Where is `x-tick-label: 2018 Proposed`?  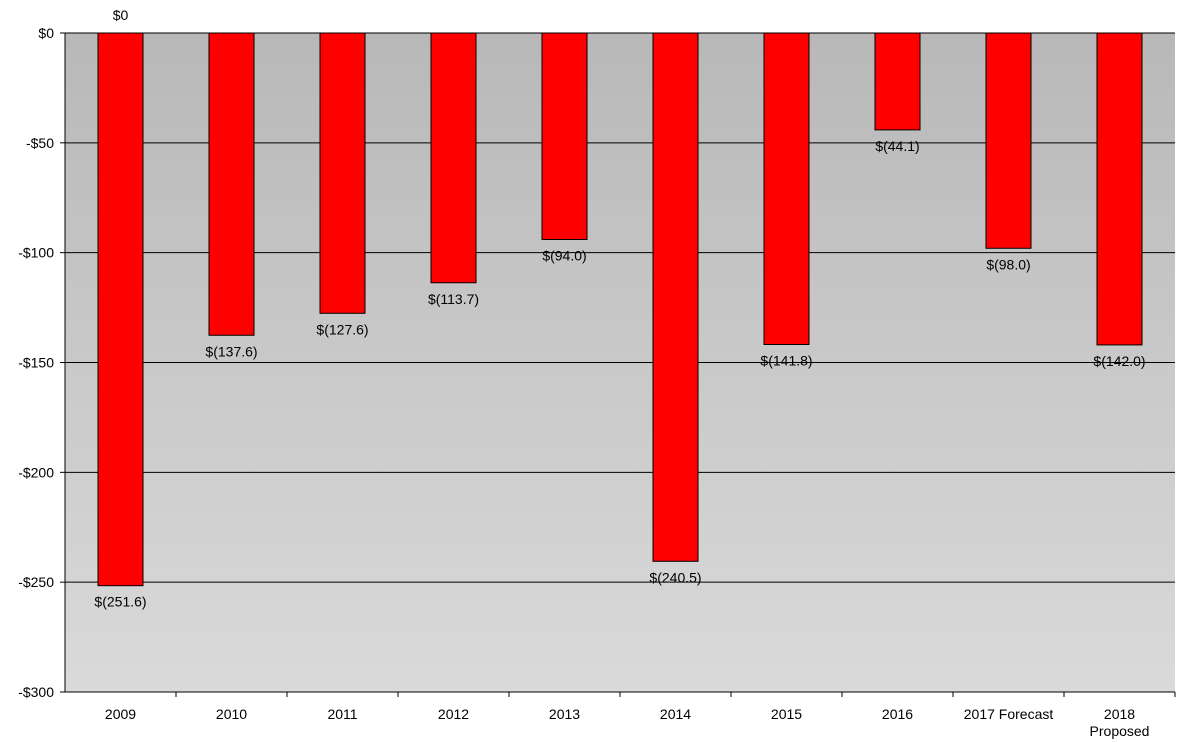
x-tick-label: 2018 Proposed is located at coordinates (1120, 722).